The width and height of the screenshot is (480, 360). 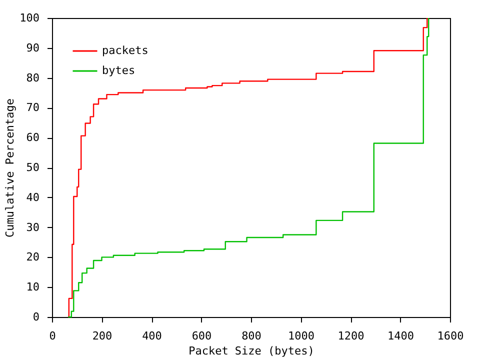 I want to click on x-tick-label: 1200, so click(x=351, y=336).